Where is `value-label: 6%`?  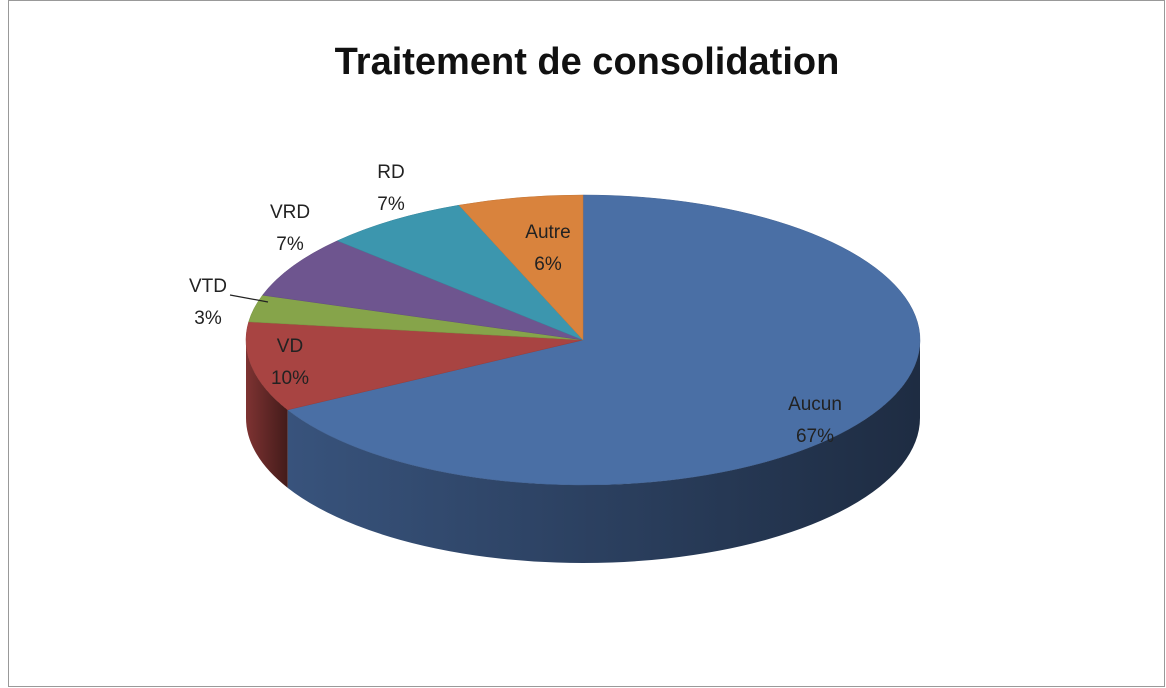
value-label: 6% is located at coordinates (548, 264).